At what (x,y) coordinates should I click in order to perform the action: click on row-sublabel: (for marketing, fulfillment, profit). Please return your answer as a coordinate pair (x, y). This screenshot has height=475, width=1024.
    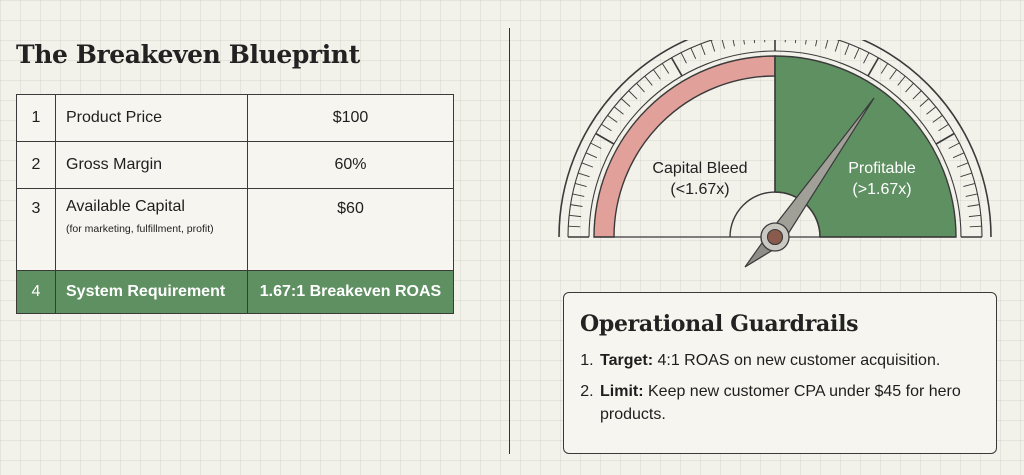
    Looking at the image, I should click on (140, 229).